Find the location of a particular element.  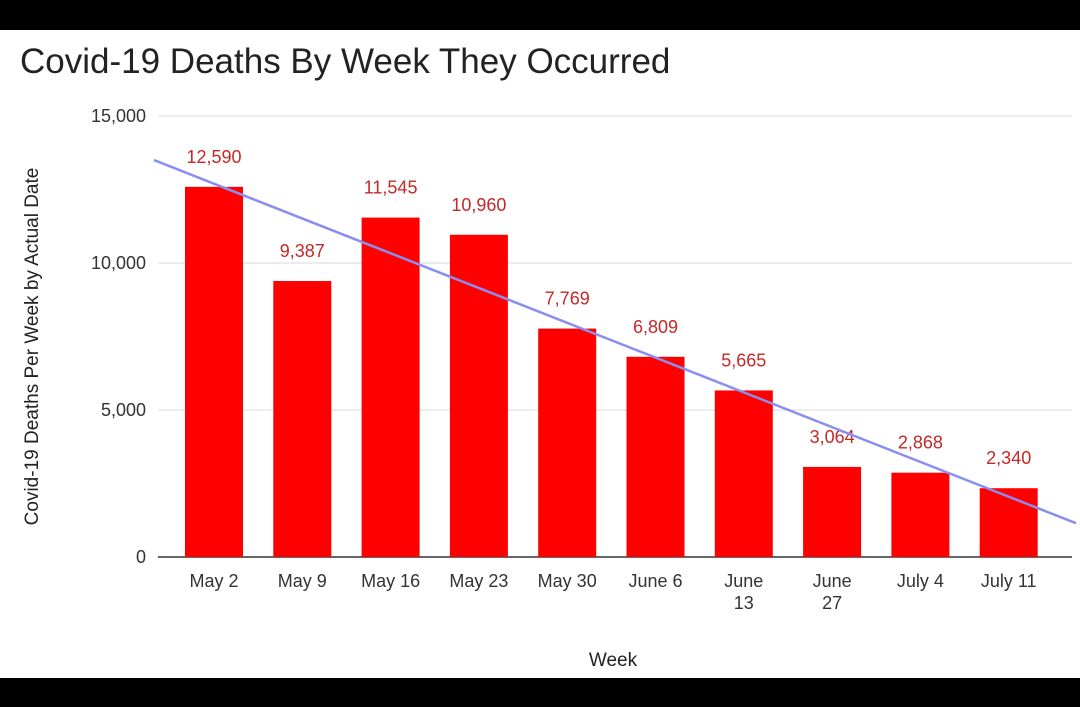

x-tick-label: May 30 is located at coordinates (567, 581).